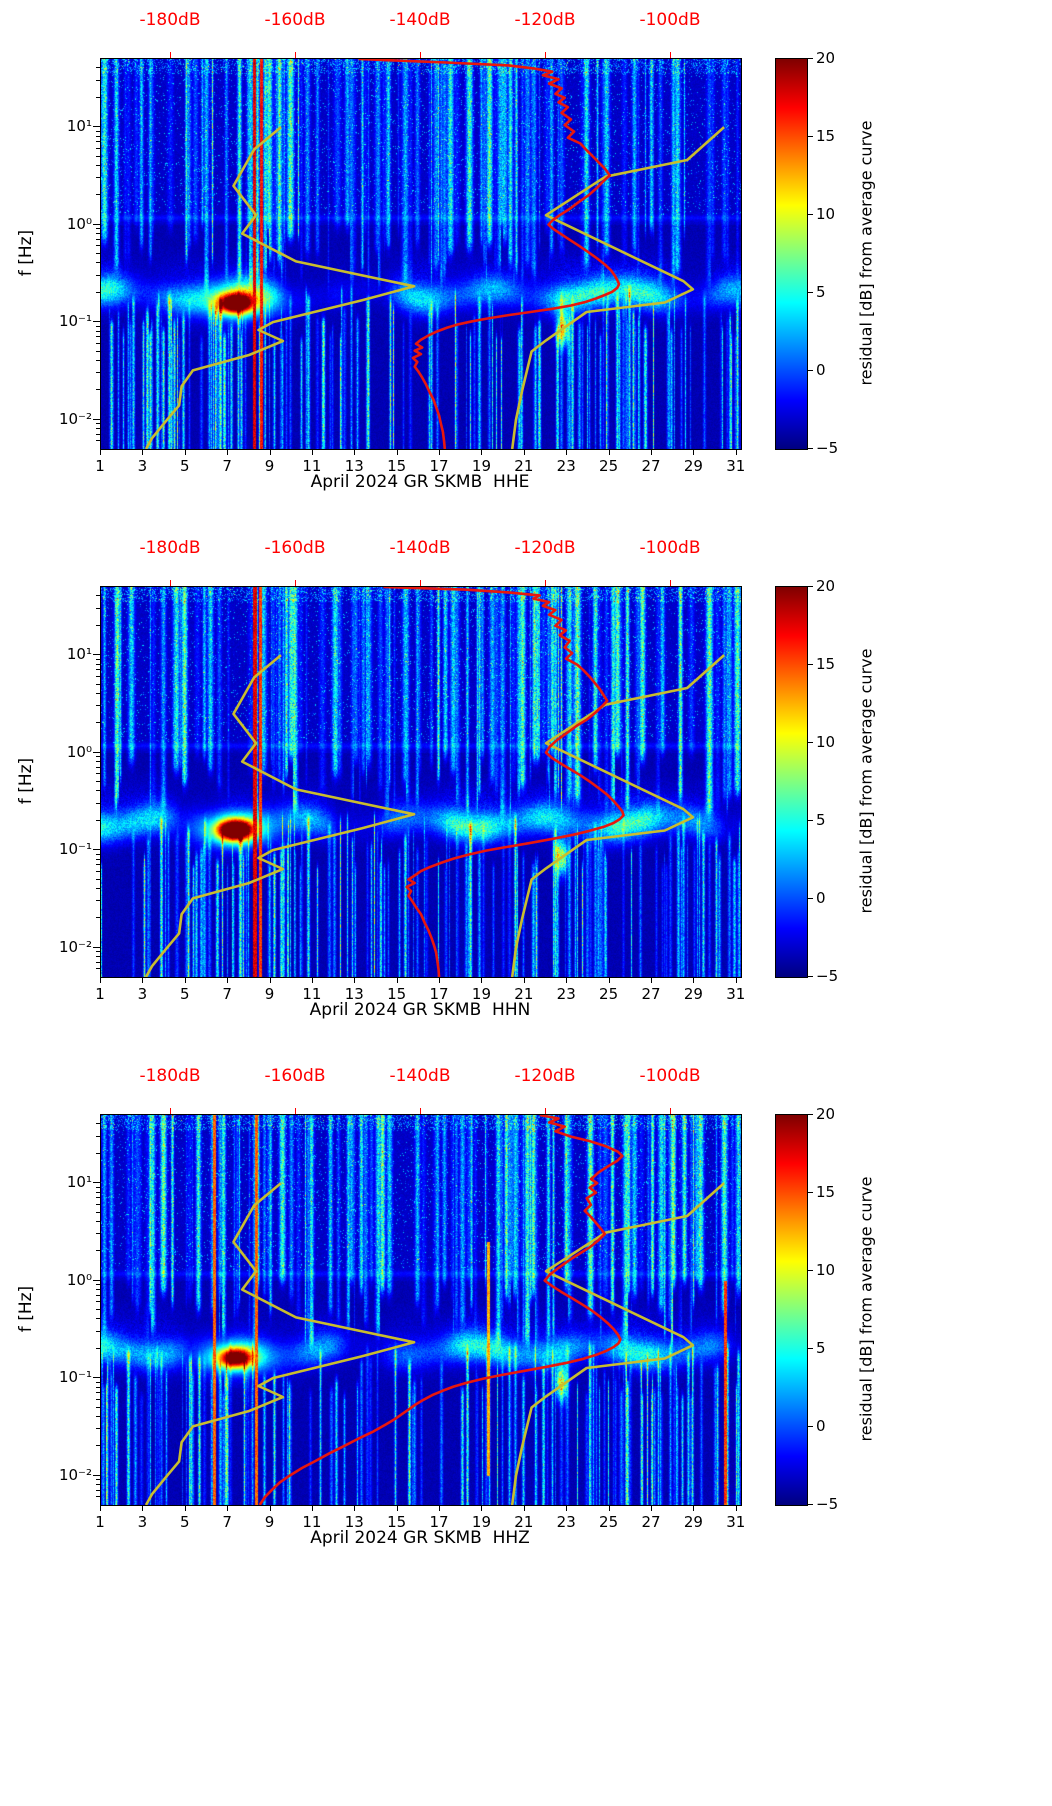  Describe the element at coordinates (79, 126) in the screenshot. I see `y-tick-label: 10¹` at that location.